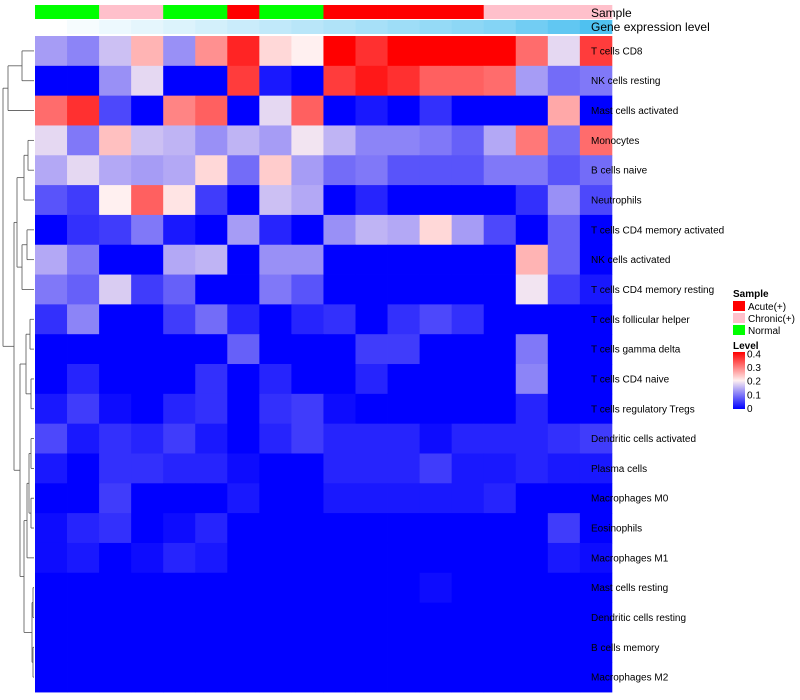  I want to click on row-label: Dendritic cells activated, so click(643, 439).